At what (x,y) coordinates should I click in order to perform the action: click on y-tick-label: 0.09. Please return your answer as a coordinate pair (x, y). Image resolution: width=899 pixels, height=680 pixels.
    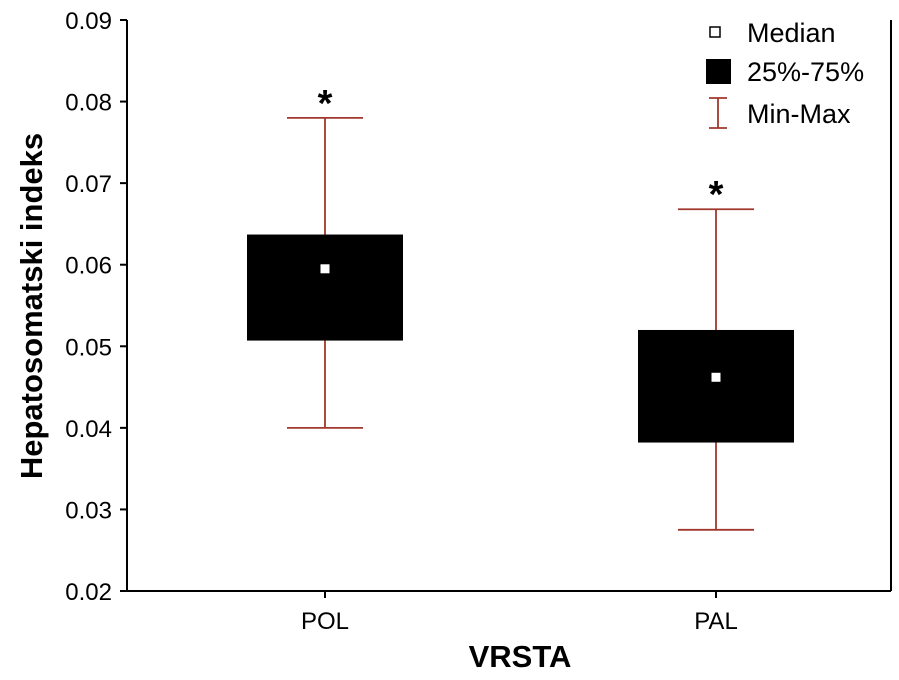
    Looking at the image, I should click on (88, 21).